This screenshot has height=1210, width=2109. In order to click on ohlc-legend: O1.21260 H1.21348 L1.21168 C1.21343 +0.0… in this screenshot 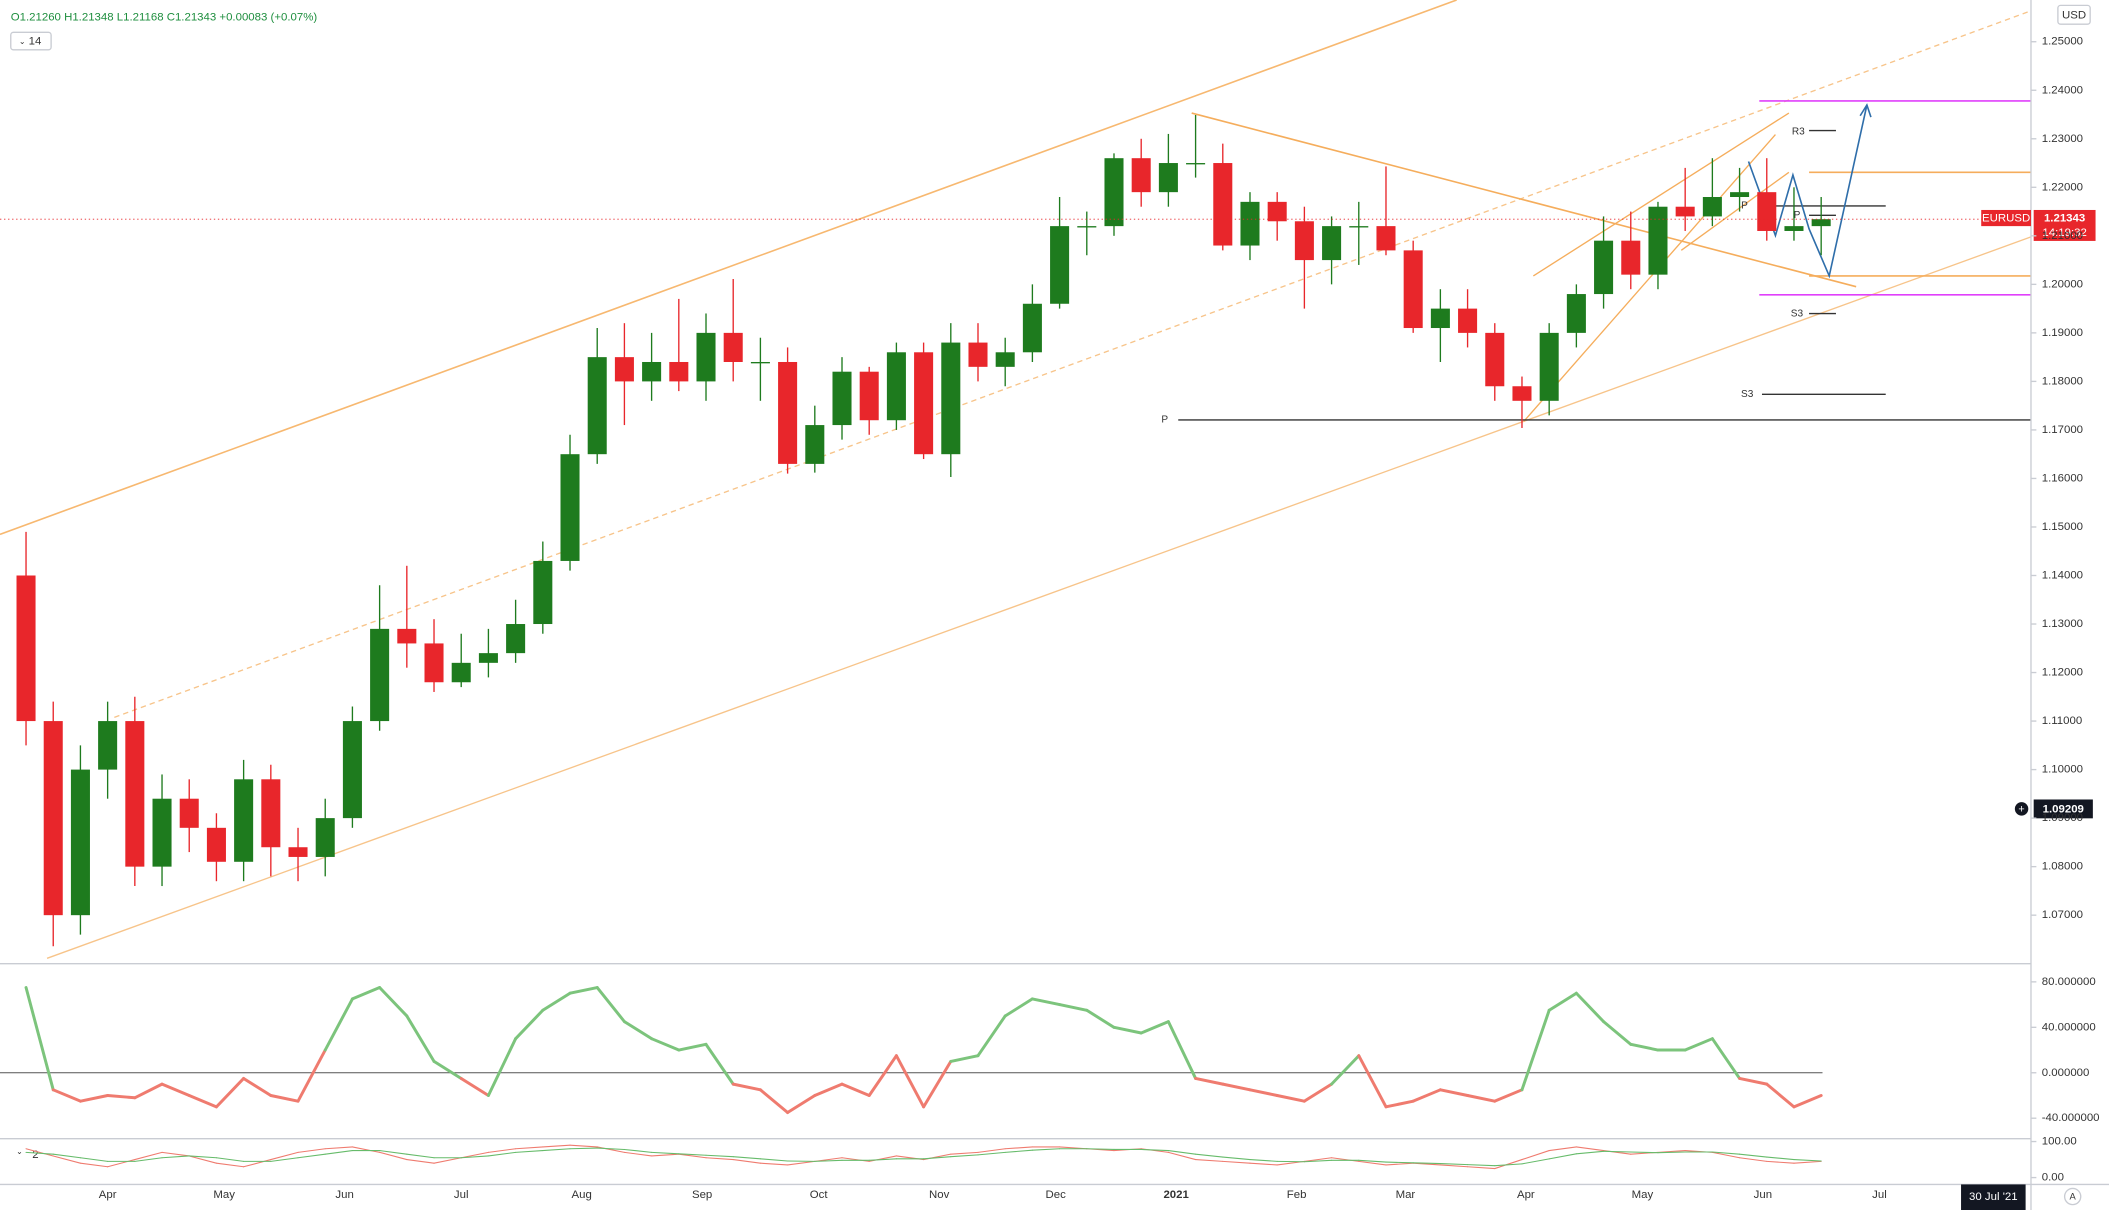, I will do `click(164, 18)`.